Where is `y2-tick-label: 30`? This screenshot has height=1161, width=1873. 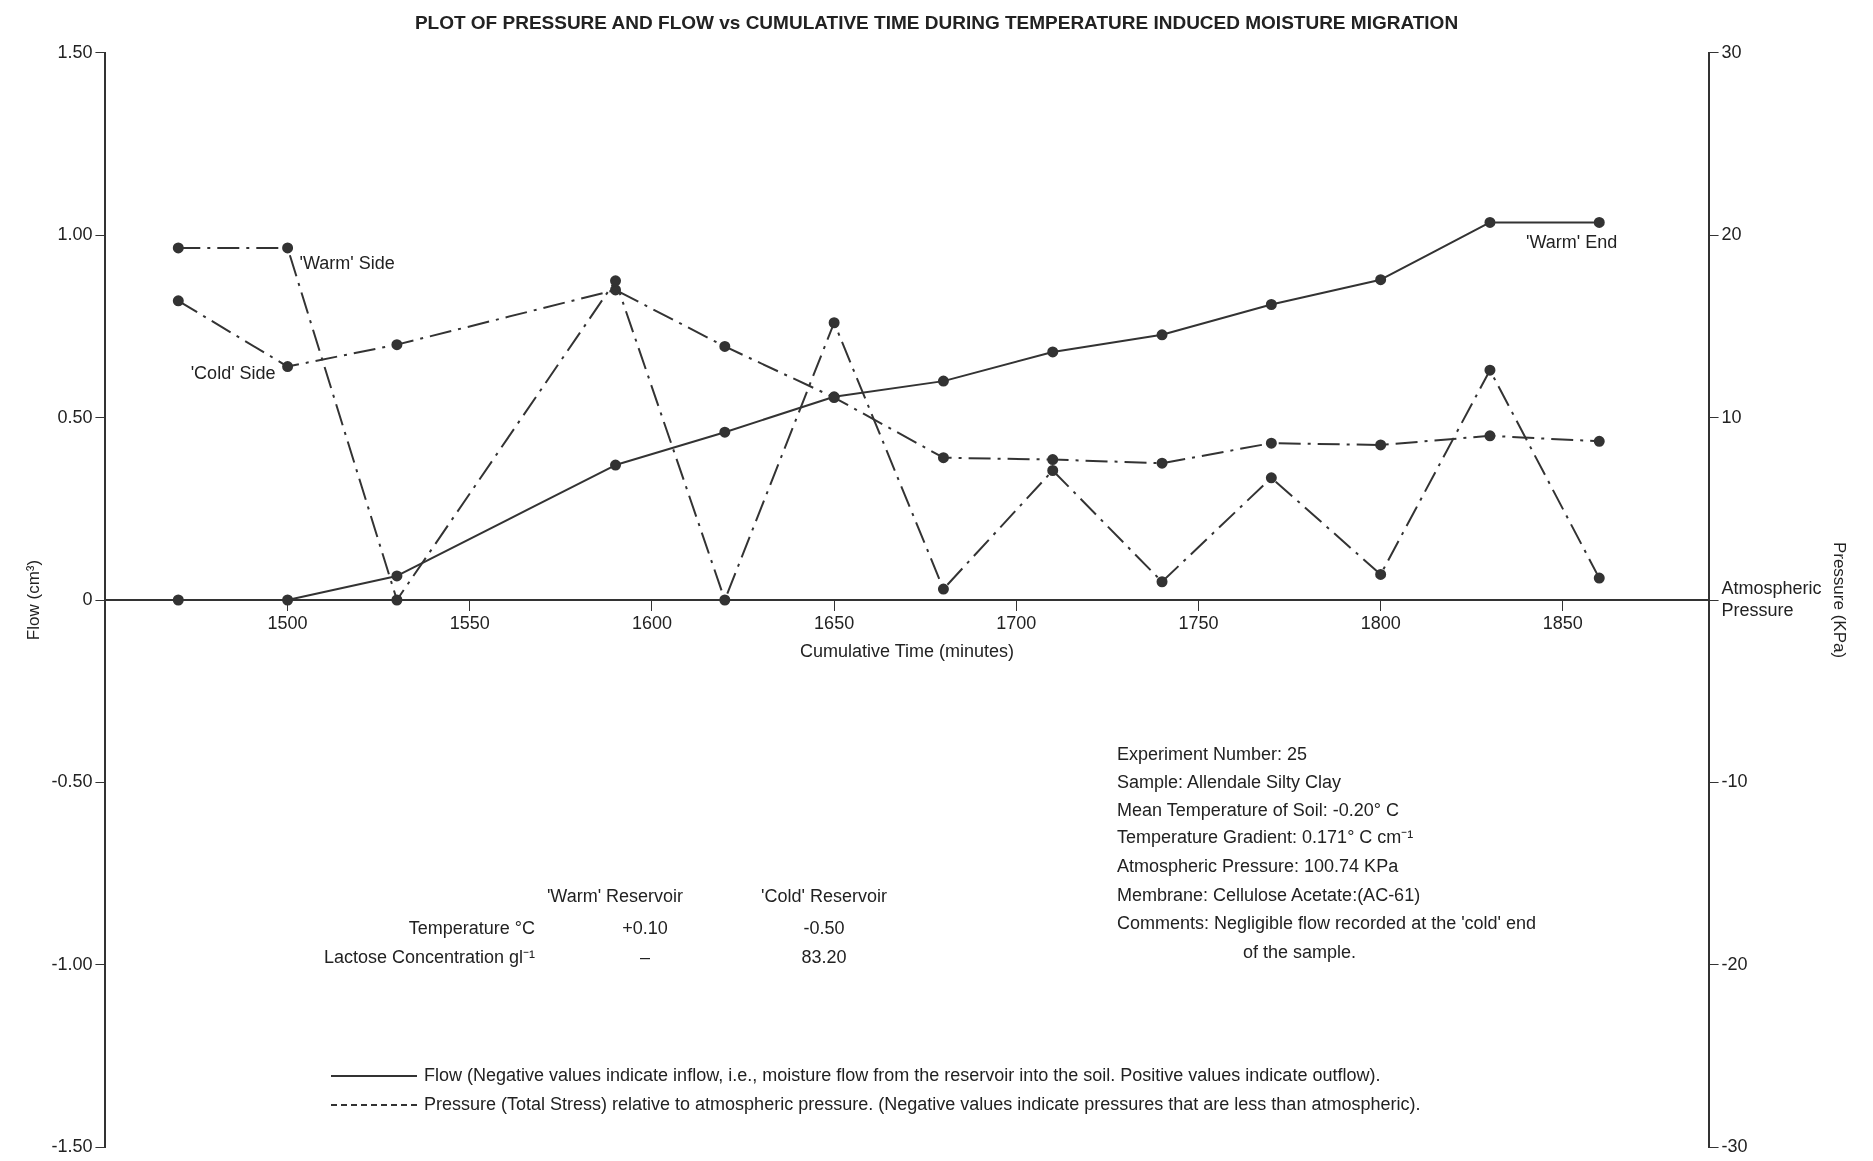
y2-tick-label: 30 is located at coordinates (1731, 51).